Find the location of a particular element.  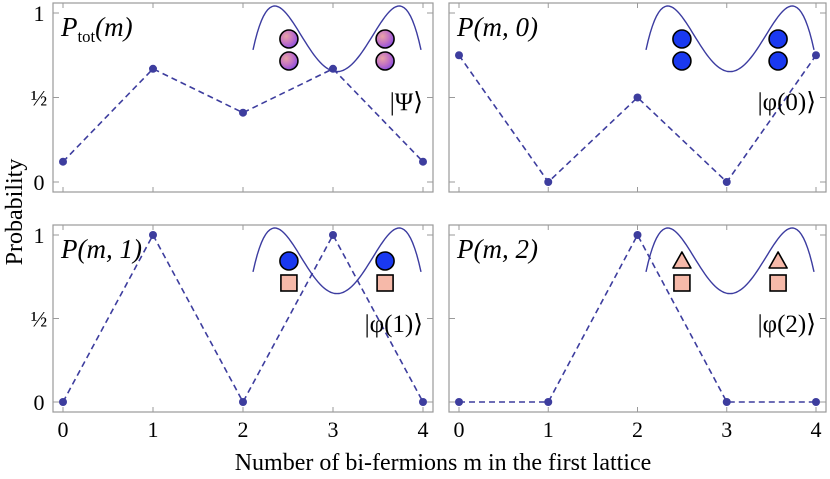

state-label: |Ψ⟩ is located at coordinates (406, 102).